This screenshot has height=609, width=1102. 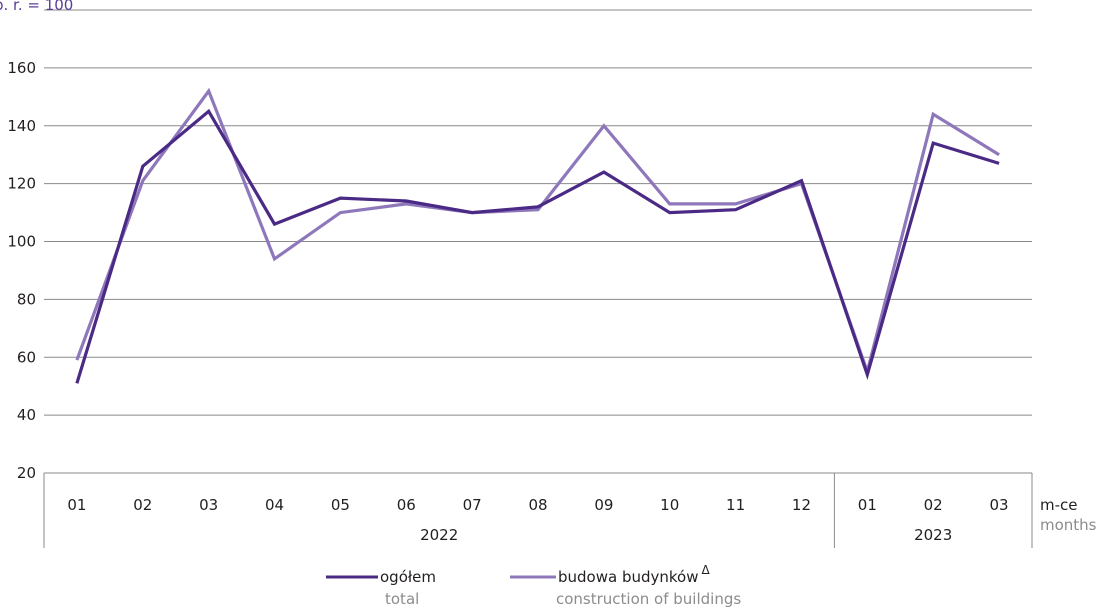 I want to click on y-tick-label: 20, so click(x=26, y=473).